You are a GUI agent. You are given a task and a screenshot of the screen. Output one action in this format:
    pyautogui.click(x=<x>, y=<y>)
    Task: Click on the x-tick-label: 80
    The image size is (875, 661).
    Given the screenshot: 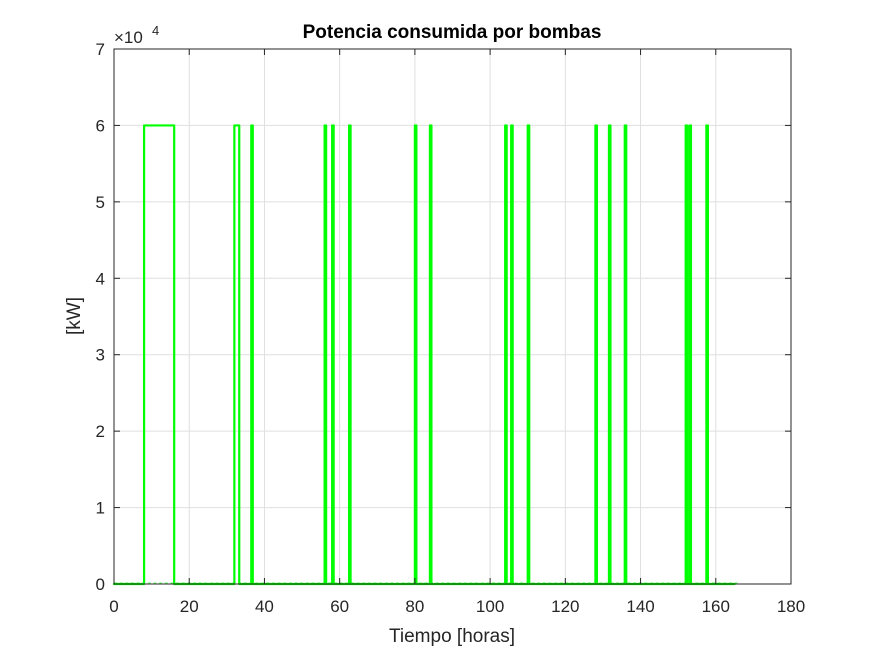 What is the action you would take?
    pyautogui.click(x=414, y=606)
    